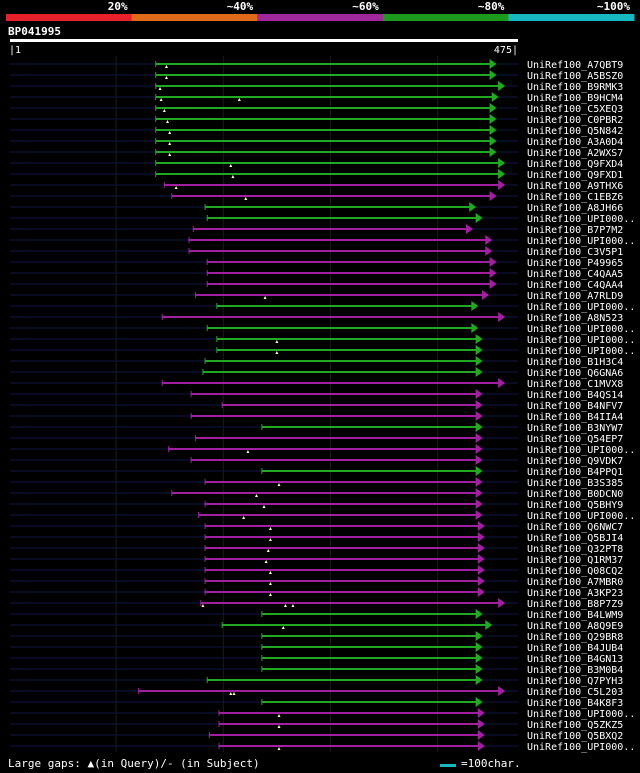 This screenshot has width=640, height=773. I want to click on hit-row: UniRef100_C1EBZ6, so click(316, 197).